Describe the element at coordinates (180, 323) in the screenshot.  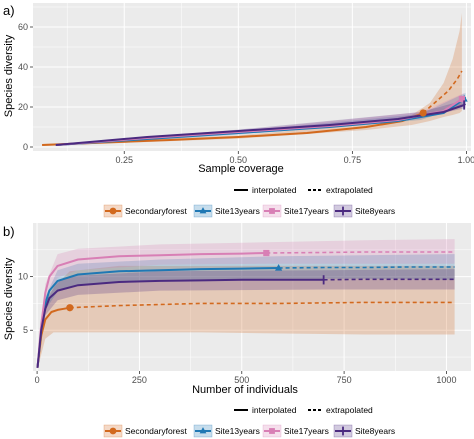
I see `panel-b-line-interpolated-site8years` at that location.